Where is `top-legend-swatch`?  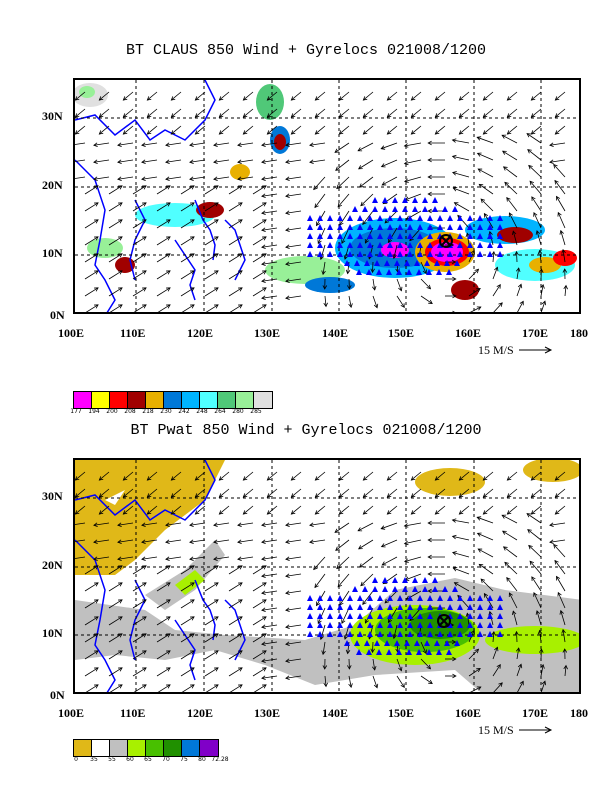 top-legend-swatch is located at coordinates (101, 400).